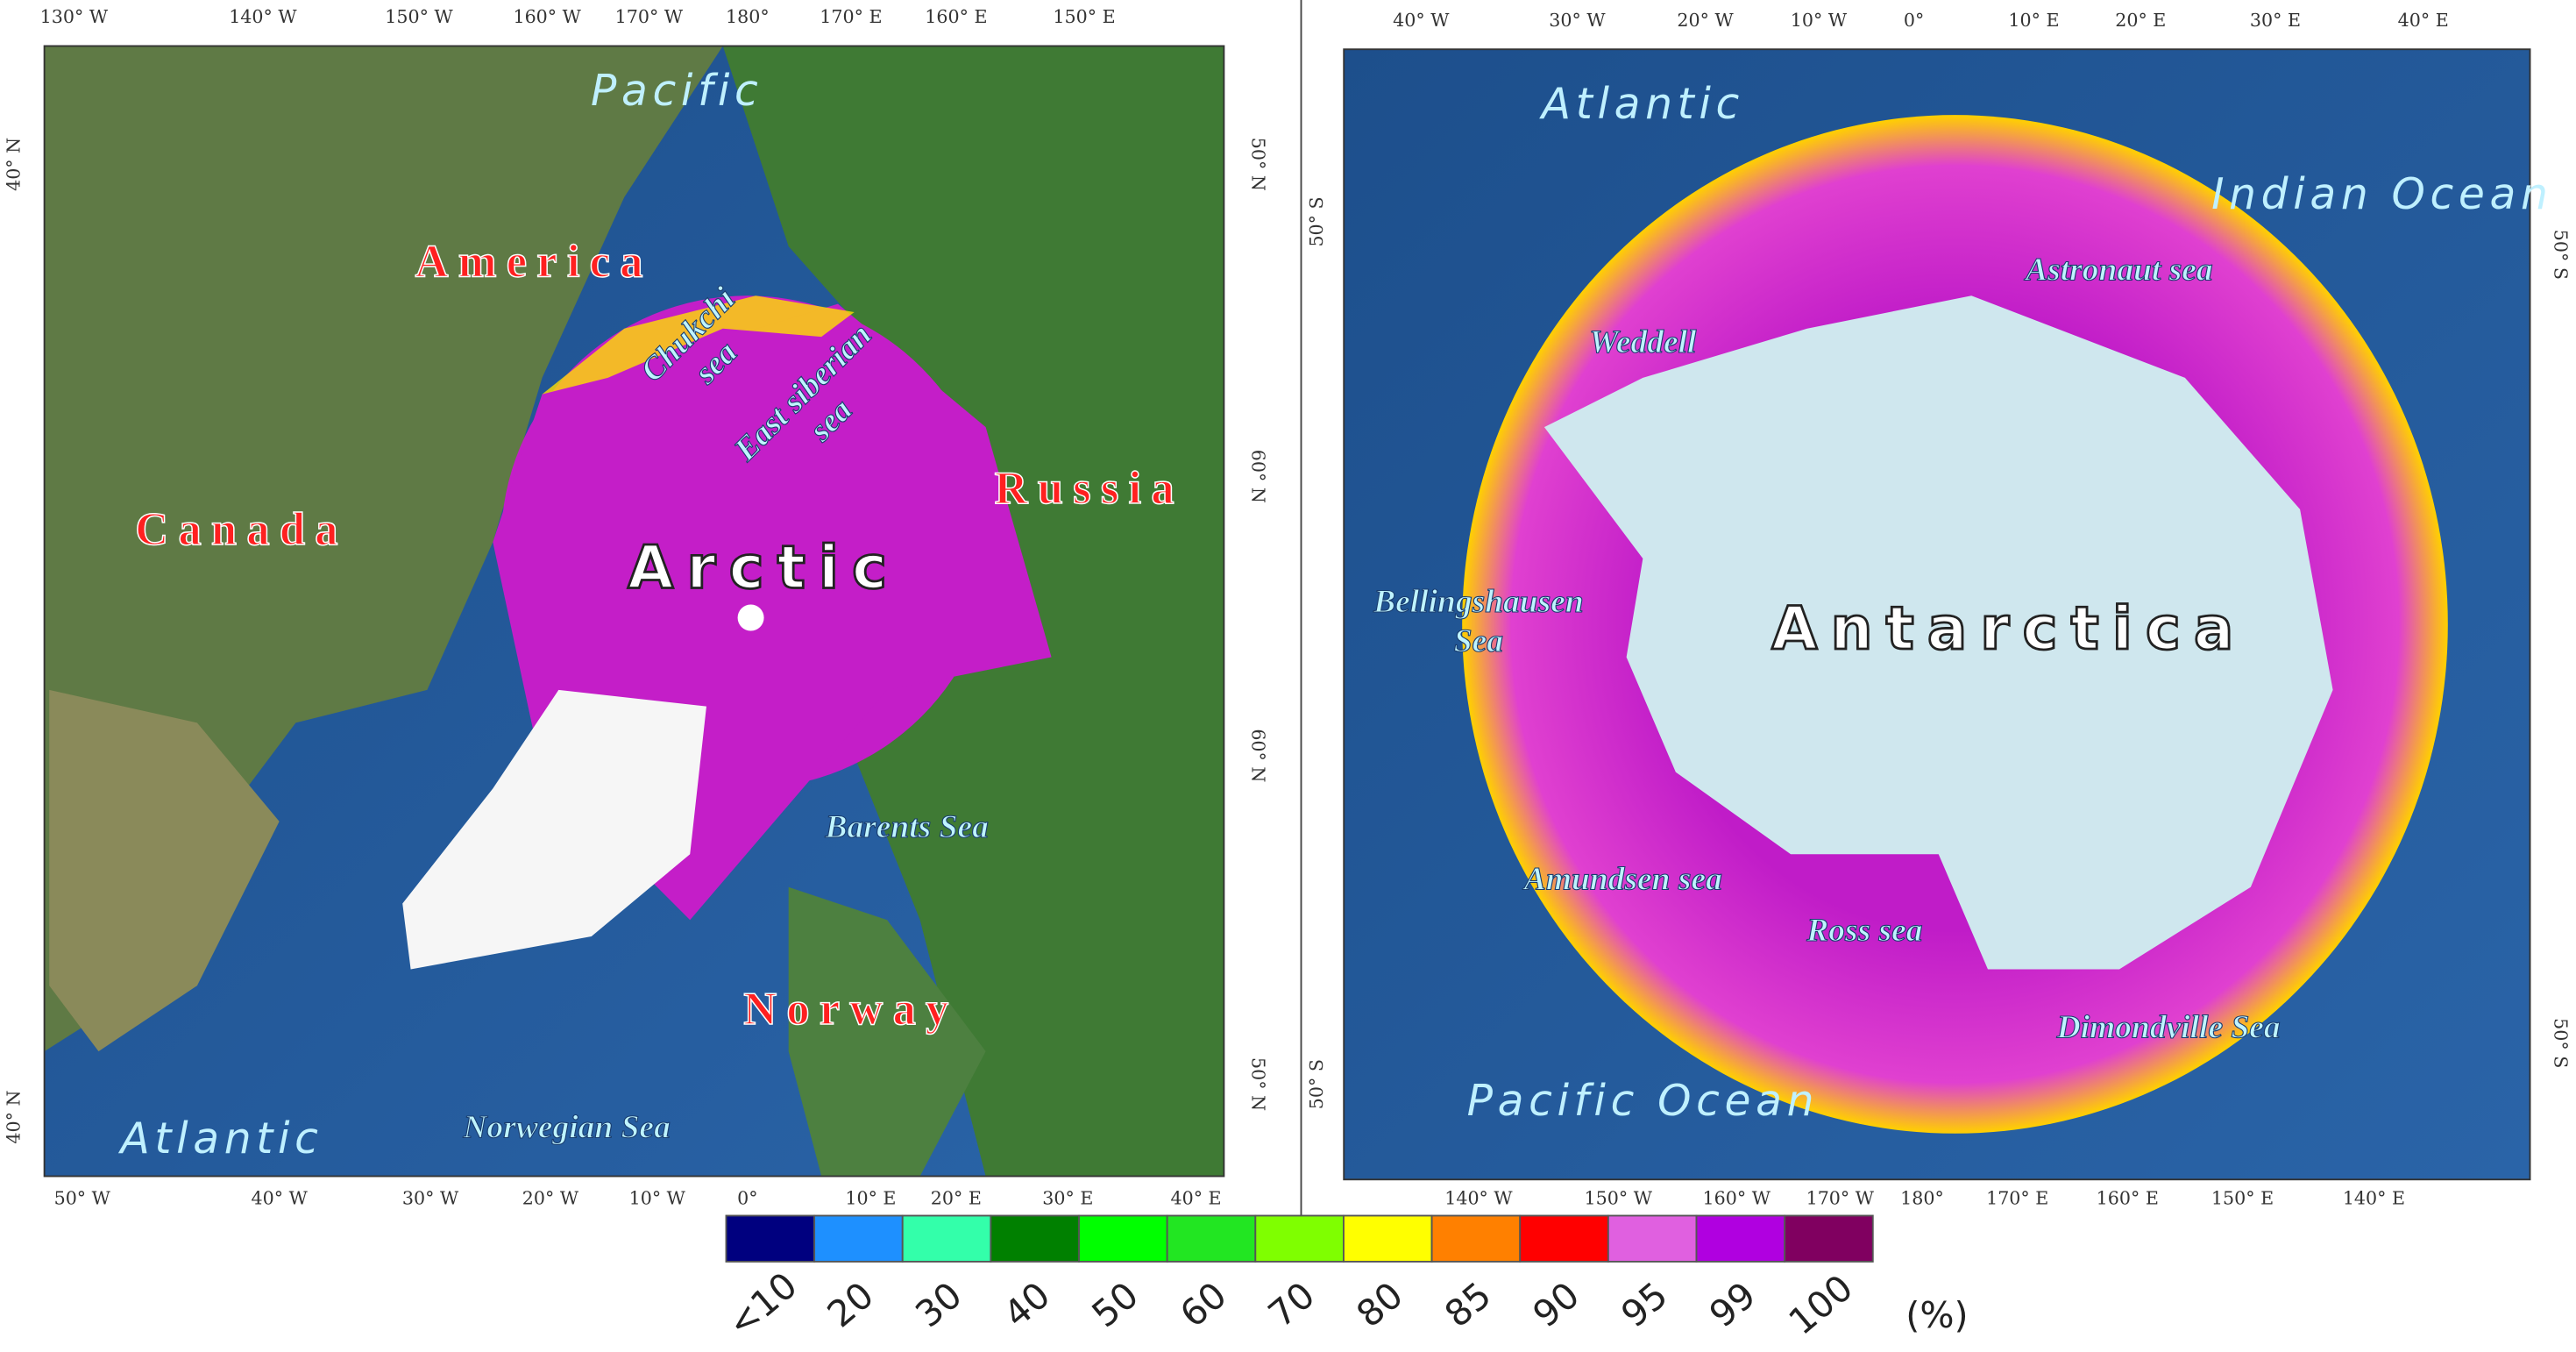  What do you see at coordinates (1864, 931) in the screenshot?
I see `place-label: Ross sea` at bounding box center [1864, 931].